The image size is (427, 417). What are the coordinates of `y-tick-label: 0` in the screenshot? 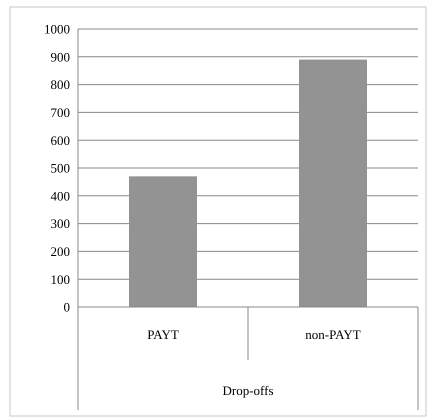 It's located at (67, 307).